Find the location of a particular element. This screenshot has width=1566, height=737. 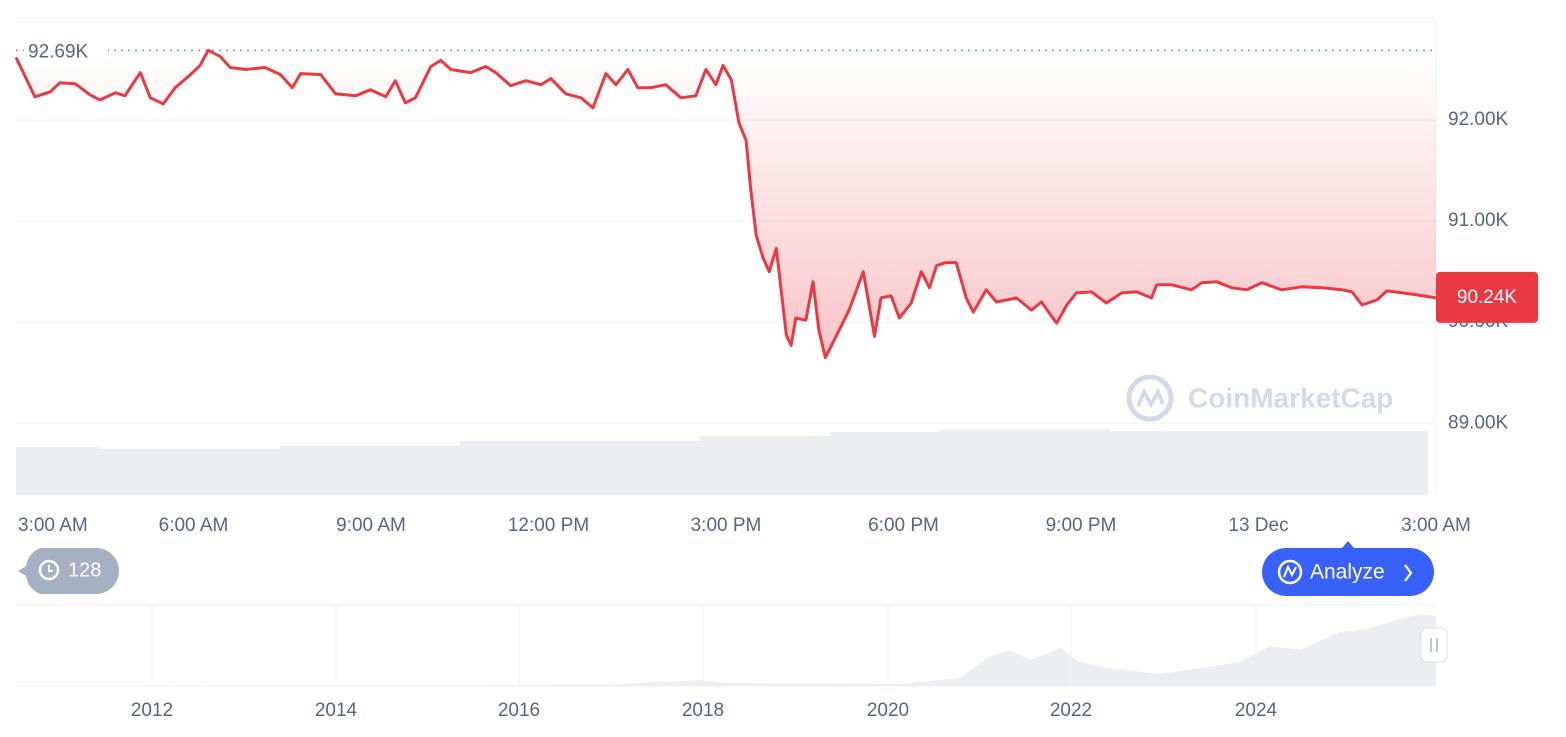

analyze-pill is located at coordinates (1348, 572).